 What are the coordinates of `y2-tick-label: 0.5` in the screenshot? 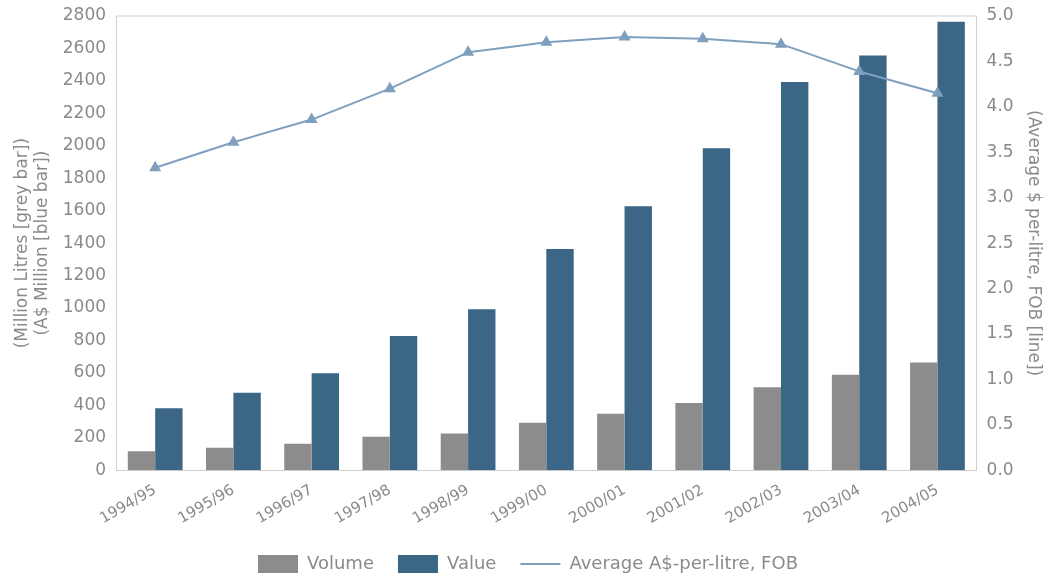 It's located at (1000, 423).